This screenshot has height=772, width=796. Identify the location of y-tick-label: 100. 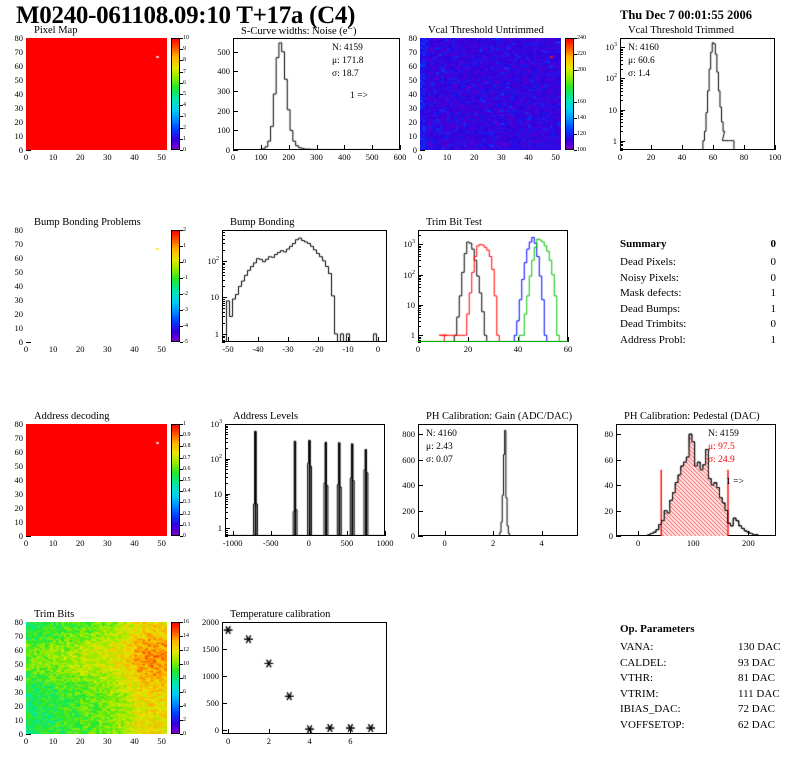
(223, 130).